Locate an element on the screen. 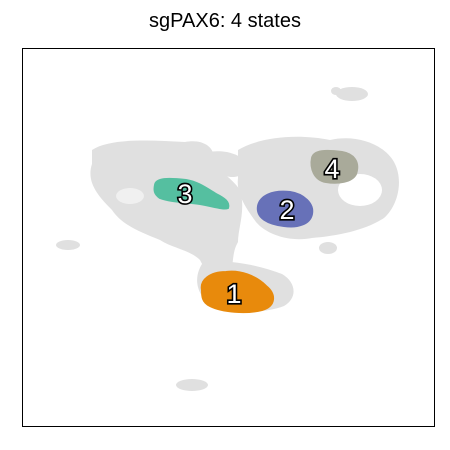 The width and height of the screenshot is (450, 450). state-2-label: 2 is located at coordinates (286, 210).